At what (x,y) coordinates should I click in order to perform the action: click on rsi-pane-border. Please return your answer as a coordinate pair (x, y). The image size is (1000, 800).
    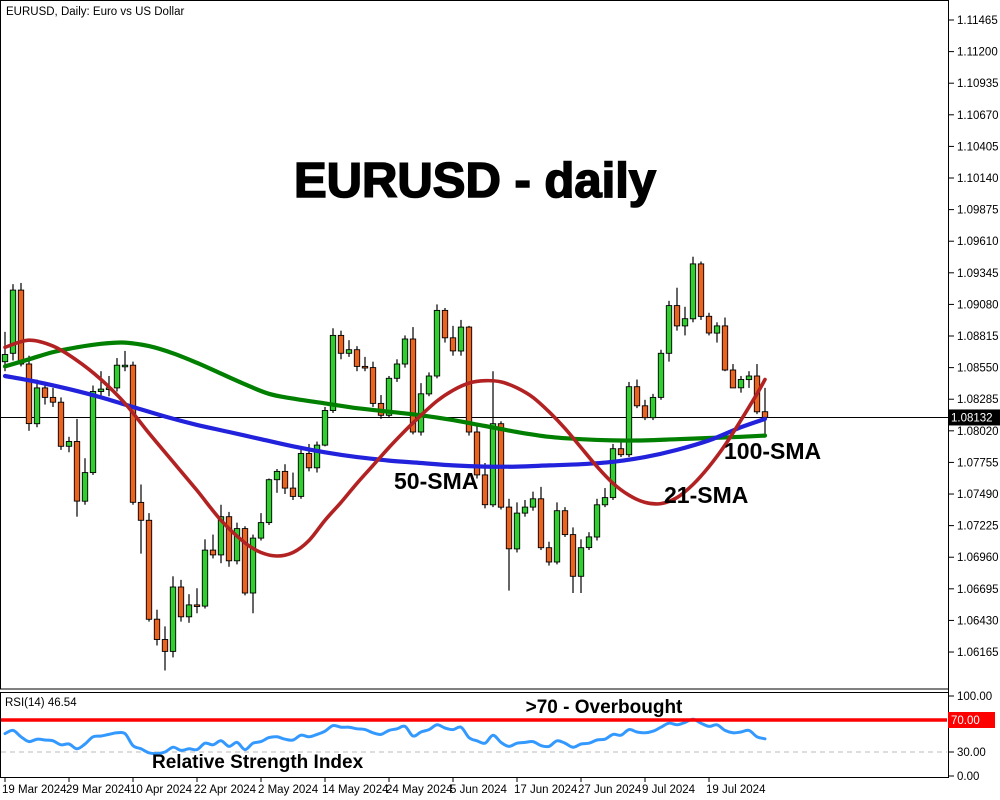
    Looking at the image, I should click on (474, 735).